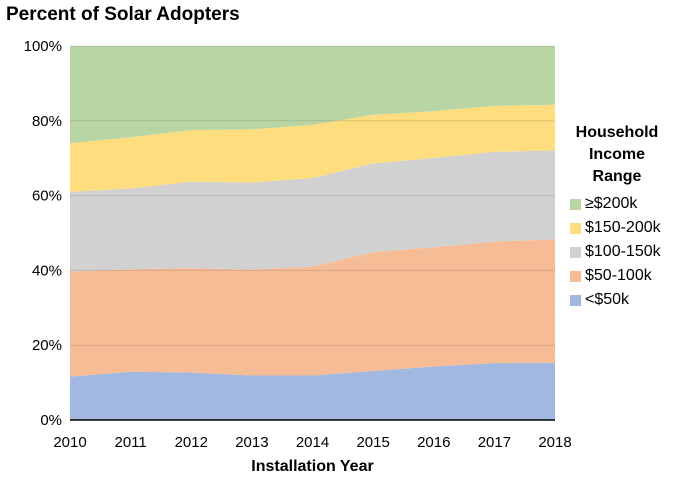 The image size is (675, 483). Describe the element at coordinates (47, 270) in the screenshot. I see `y-tick-label: 40%` at that location.